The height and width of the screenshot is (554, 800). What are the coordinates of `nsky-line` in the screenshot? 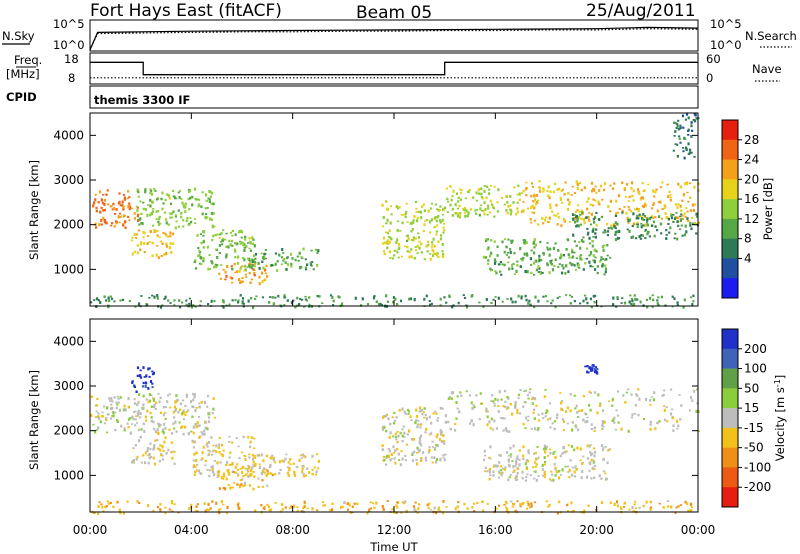 It's located at (394, 38).